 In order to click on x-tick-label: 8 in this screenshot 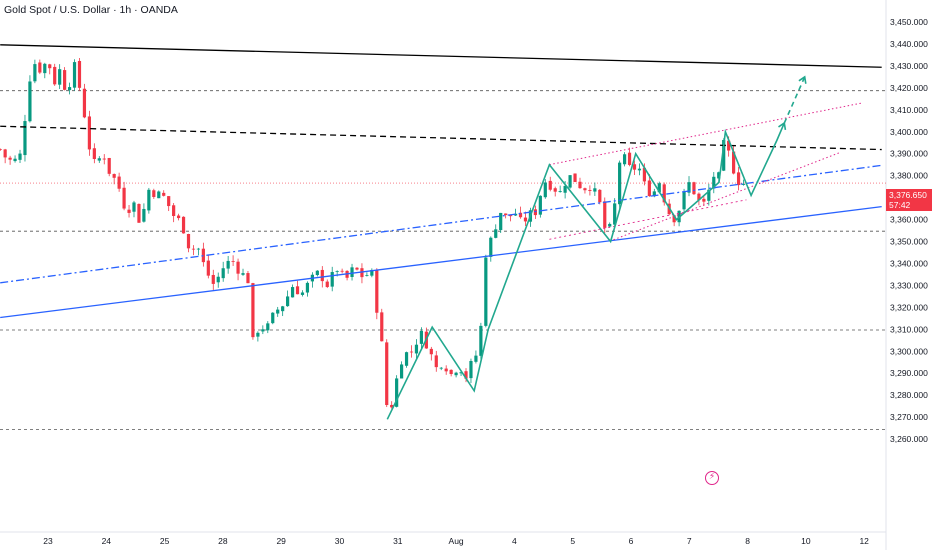, I will do `click(747, 541)`.